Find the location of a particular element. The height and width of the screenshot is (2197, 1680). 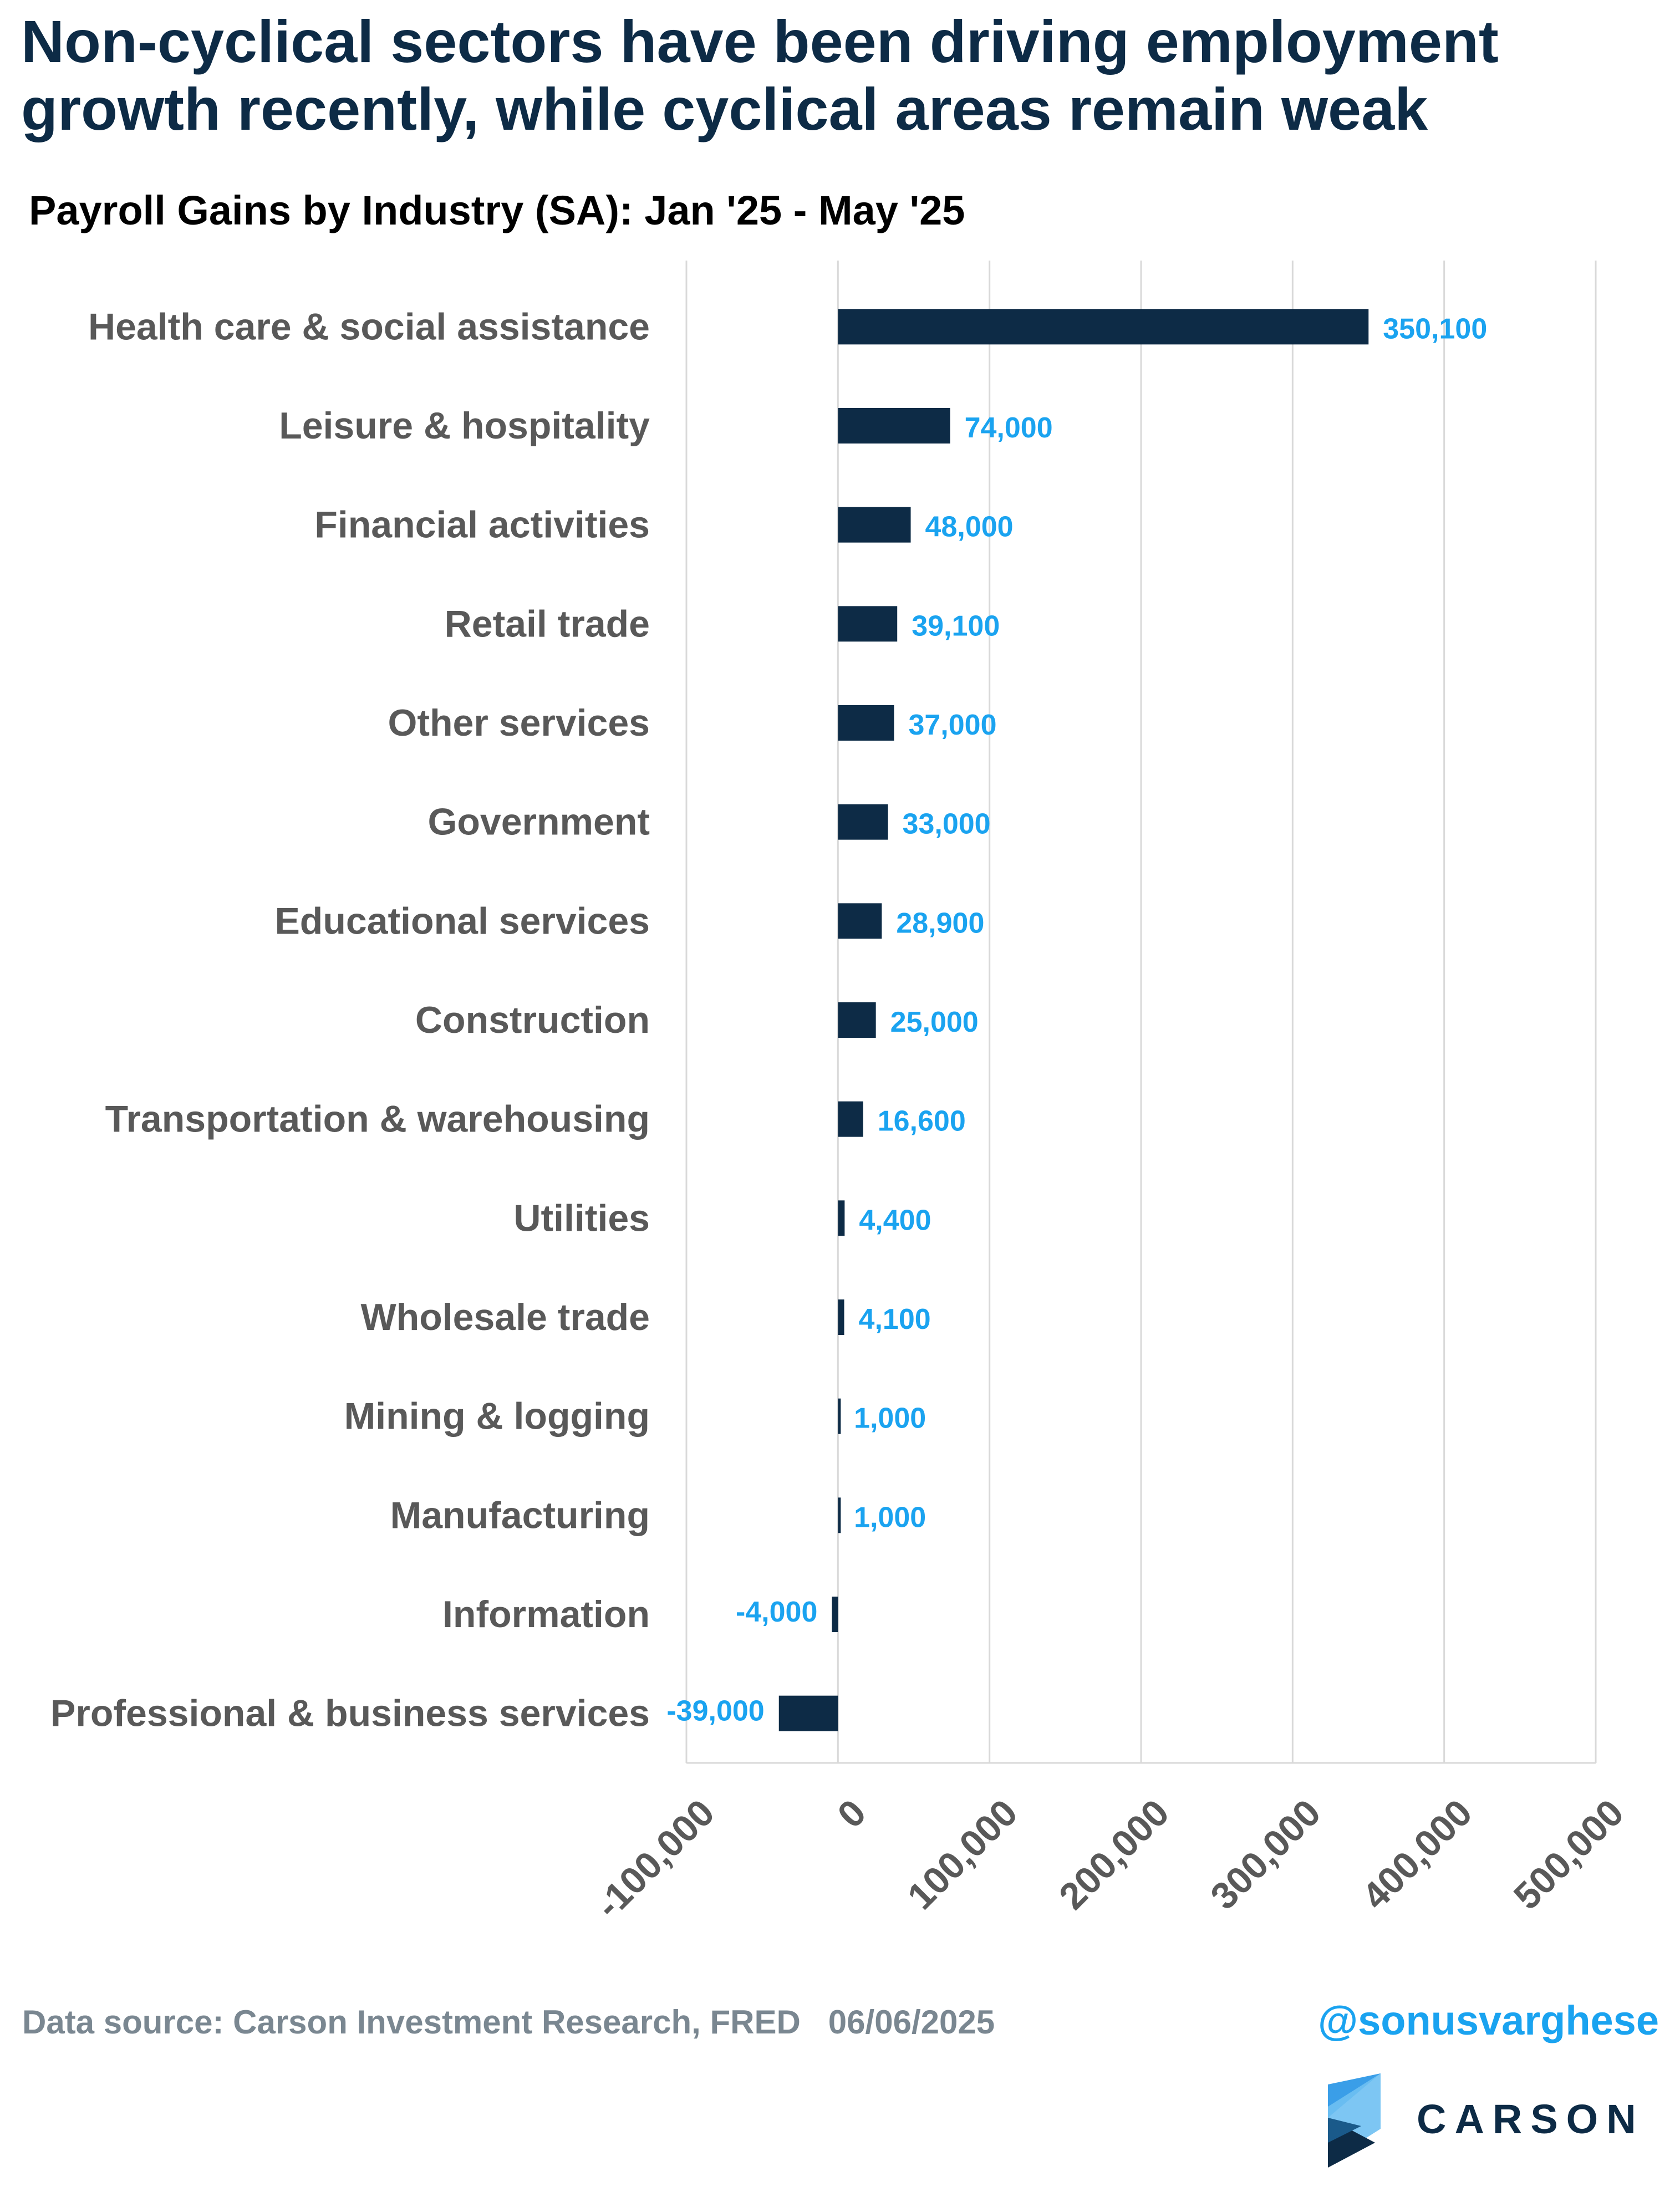

x-tick-label: 500,000 is located at coordinates (1569, 1855).